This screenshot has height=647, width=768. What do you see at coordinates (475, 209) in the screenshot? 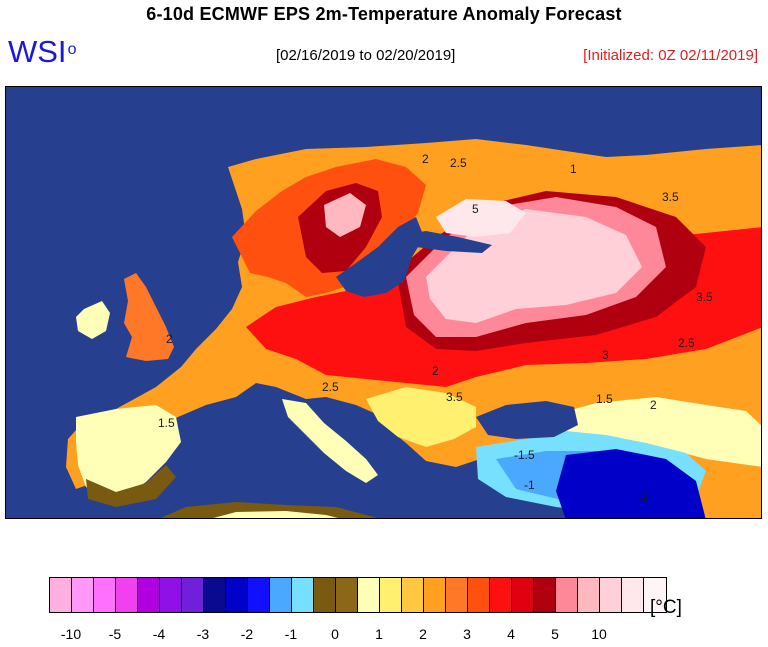
I see `contour-label: 5` at bounding box center [475, 209].